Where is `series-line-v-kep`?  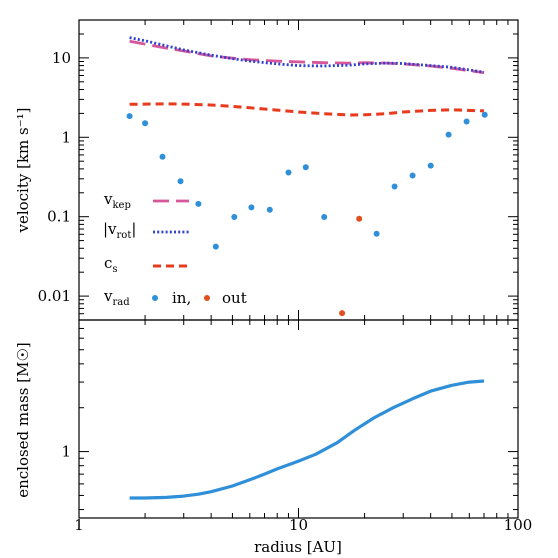 series-line-v-kep is located at coordinates (307, 57).